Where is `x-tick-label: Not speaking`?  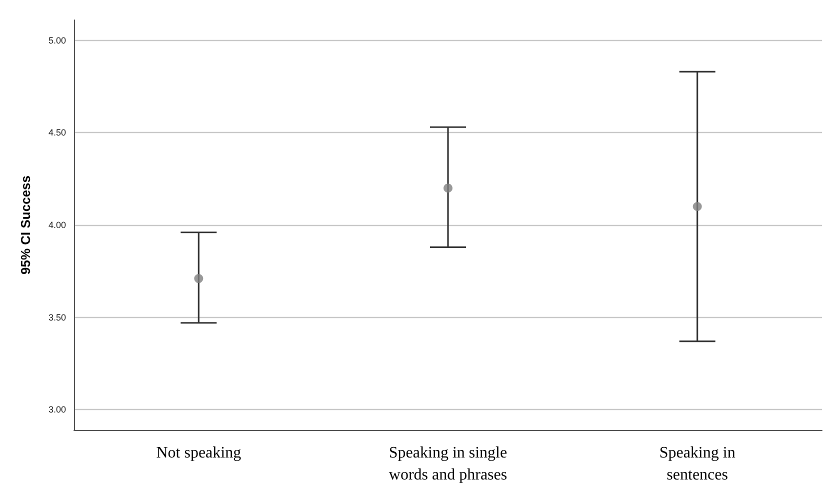 x-tick-label: Not speaking is located at coordinates (199, 453).